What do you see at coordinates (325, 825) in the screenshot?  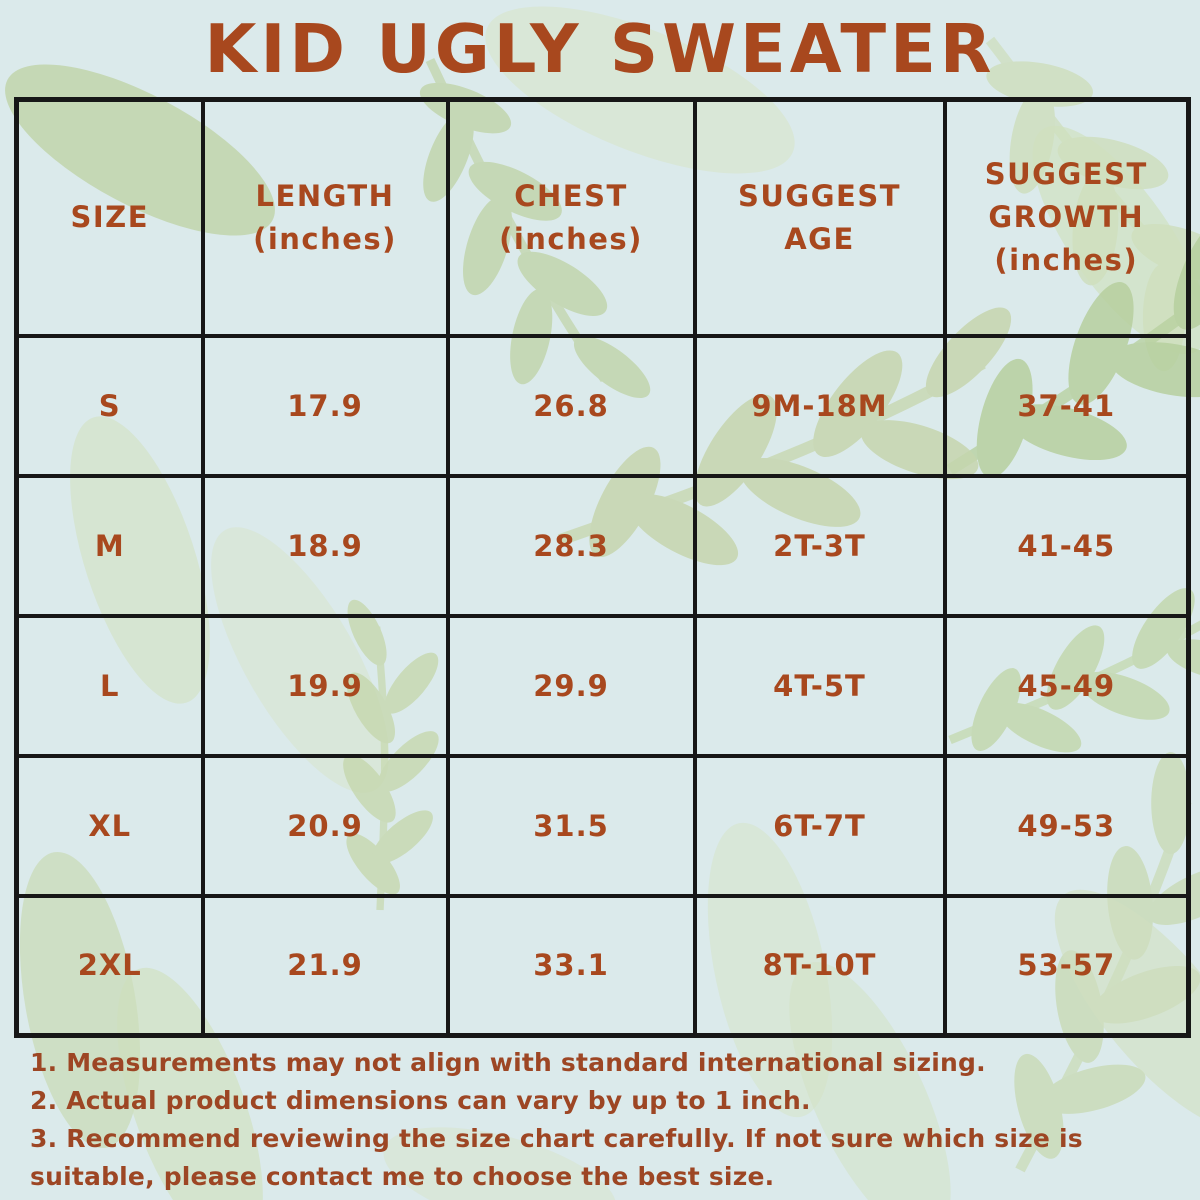 I see `cell-length: 20.9` at bounding box center [325, 825].